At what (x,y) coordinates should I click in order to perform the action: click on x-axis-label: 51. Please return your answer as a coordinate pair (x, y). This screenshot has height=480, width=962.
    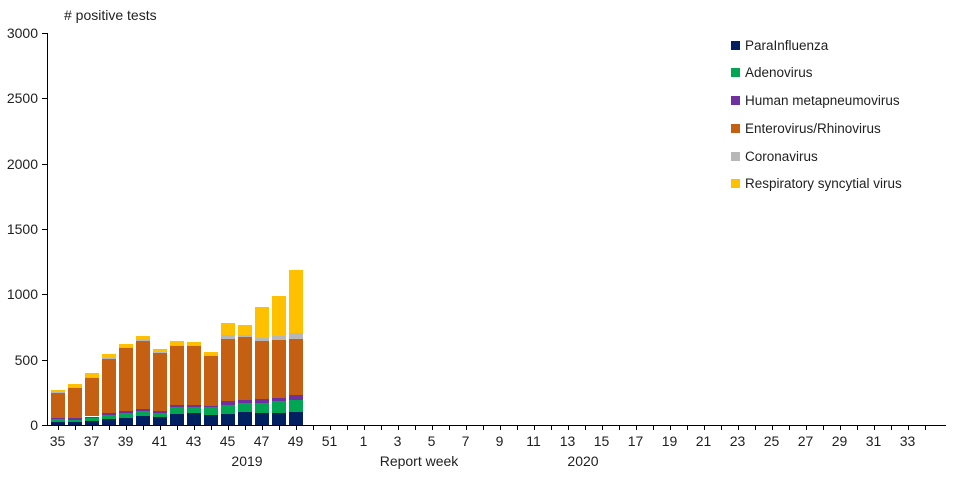
    Looking at the image, I should click on (329, 441).